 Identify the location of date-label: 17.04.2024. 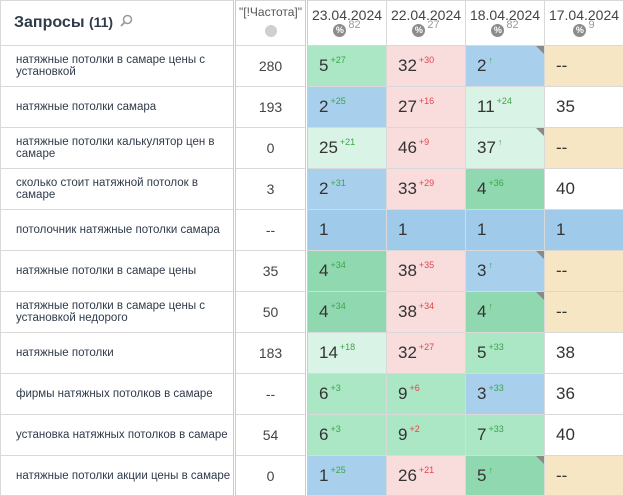
(584, 15).